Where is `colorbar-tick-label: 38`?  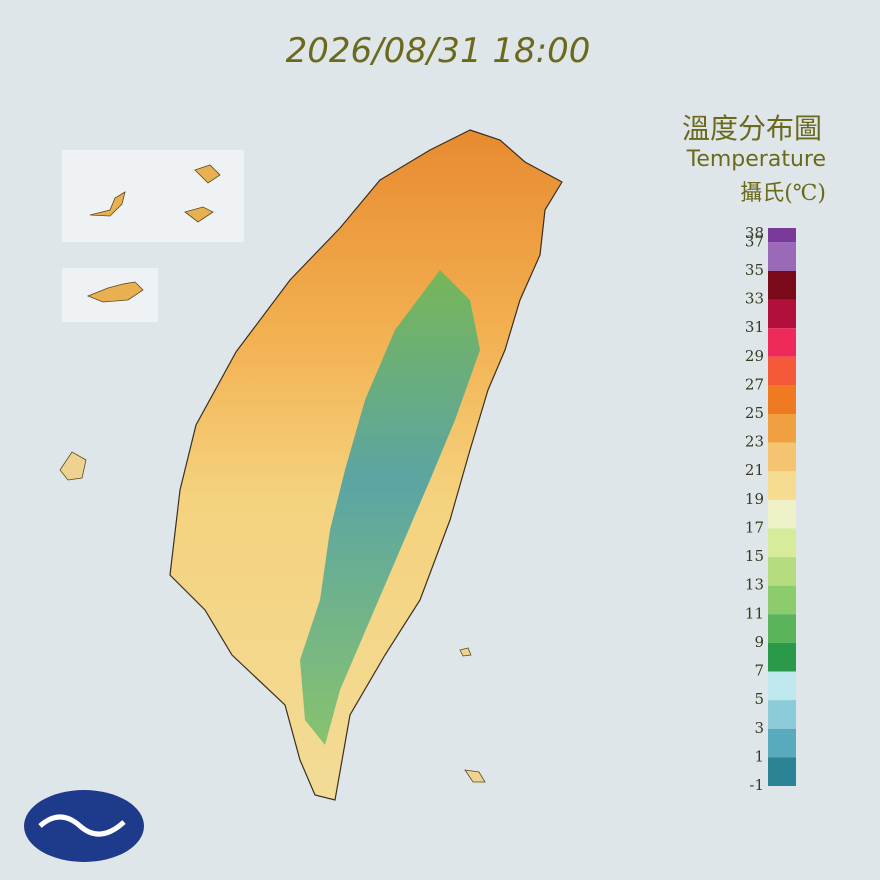
colorbar-tick-label: 38 is located at coordinates (754, 233).